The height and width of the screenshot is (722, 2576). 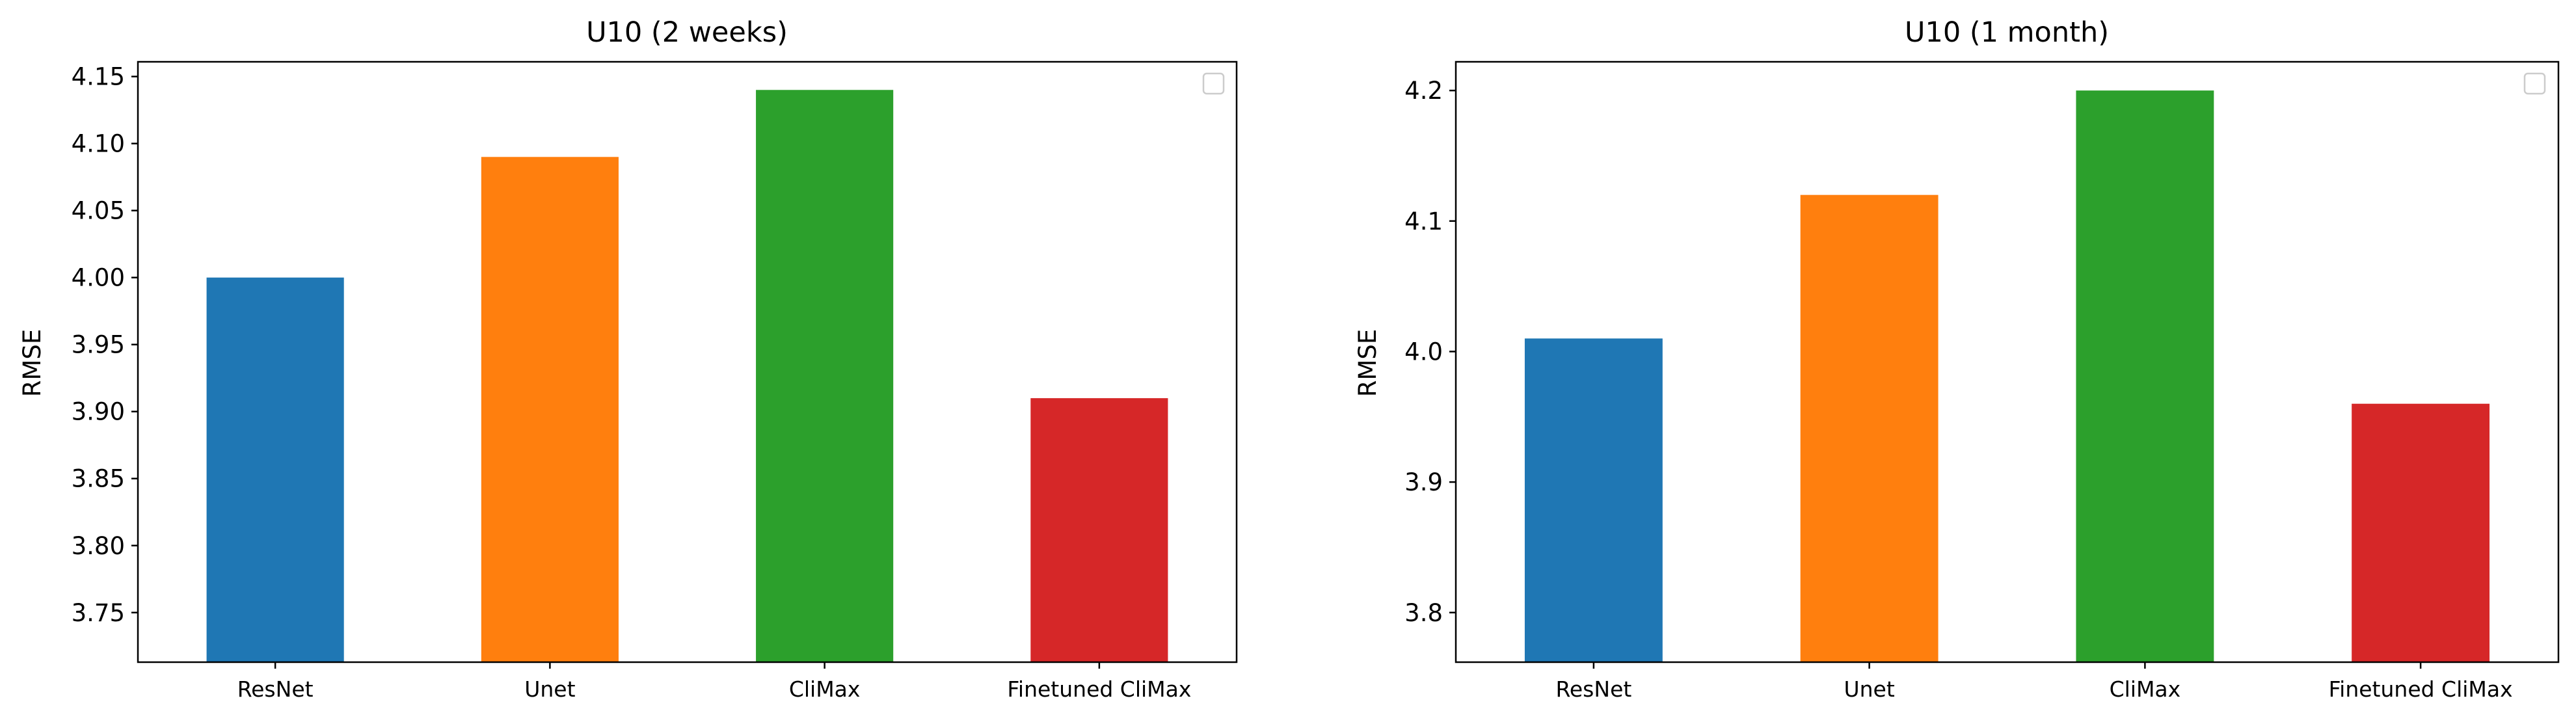 I want to click on chart-1-ylabel: RMSE, so click(x=32, y=363).